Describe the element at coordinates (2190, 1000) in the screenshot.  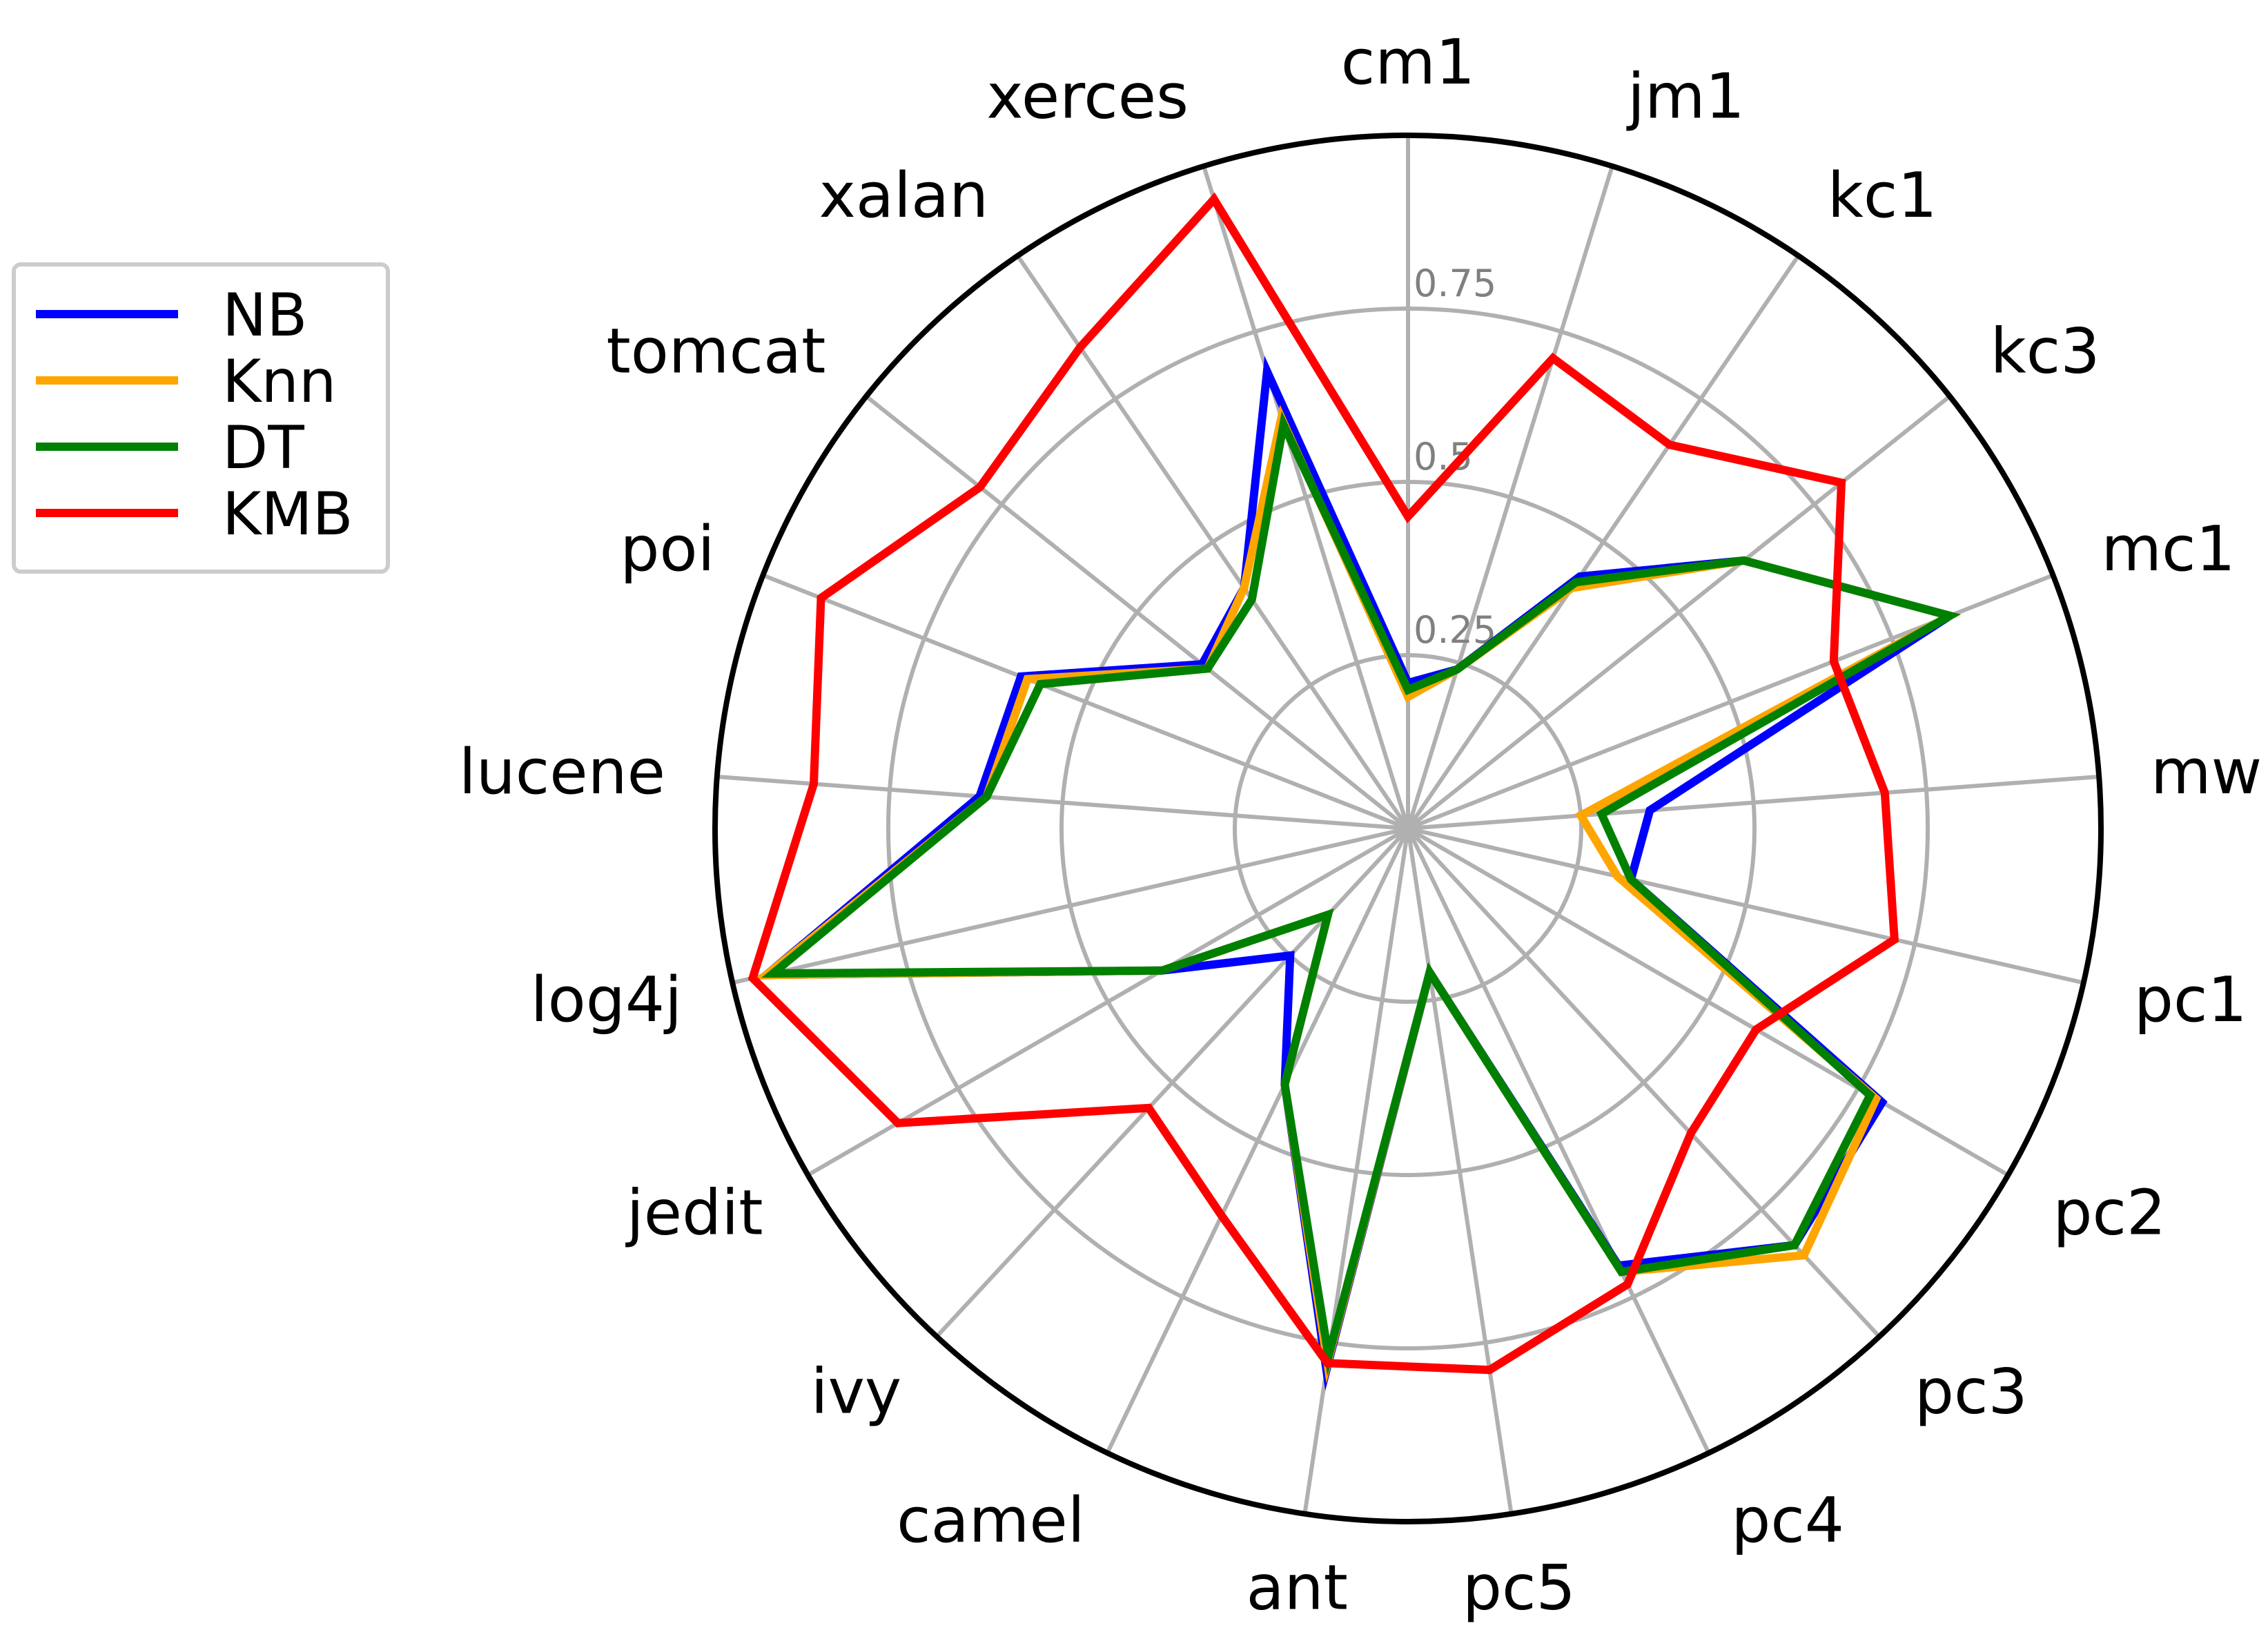
I see `axis-label-pc1: pc1` at that location.